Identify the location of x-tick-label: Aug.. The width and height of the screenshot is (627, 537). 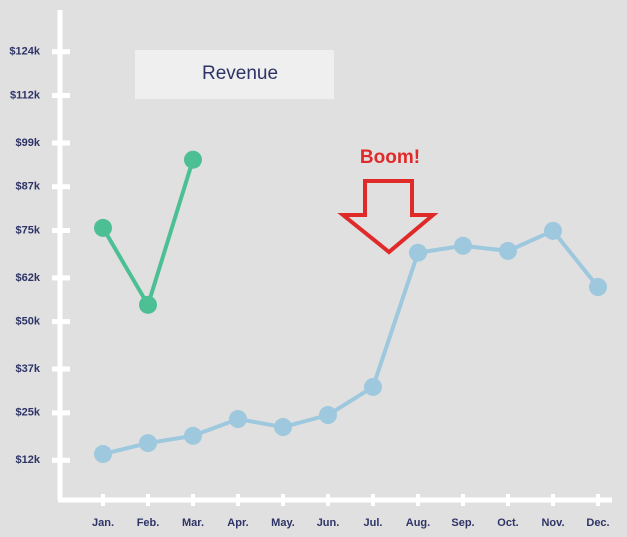
(418, 523).